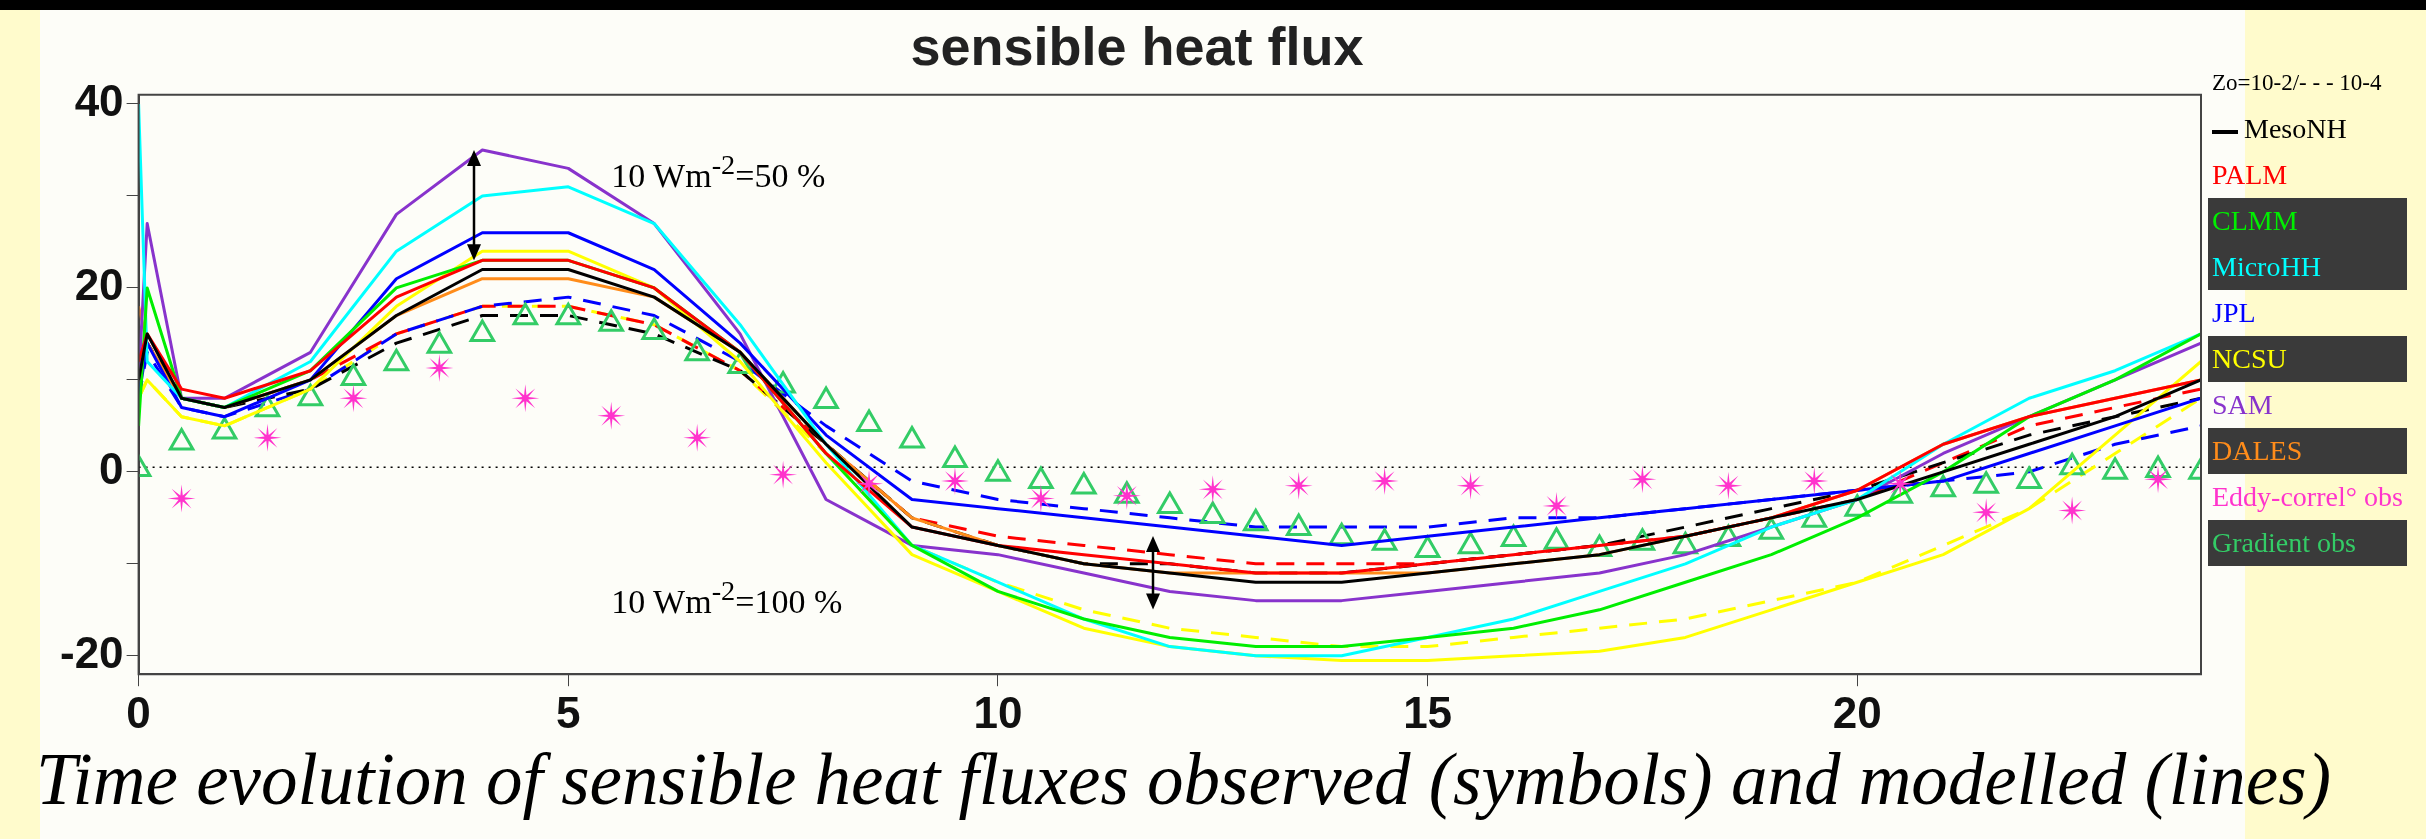  I want to click on text: JPL, so click(2234, 312).